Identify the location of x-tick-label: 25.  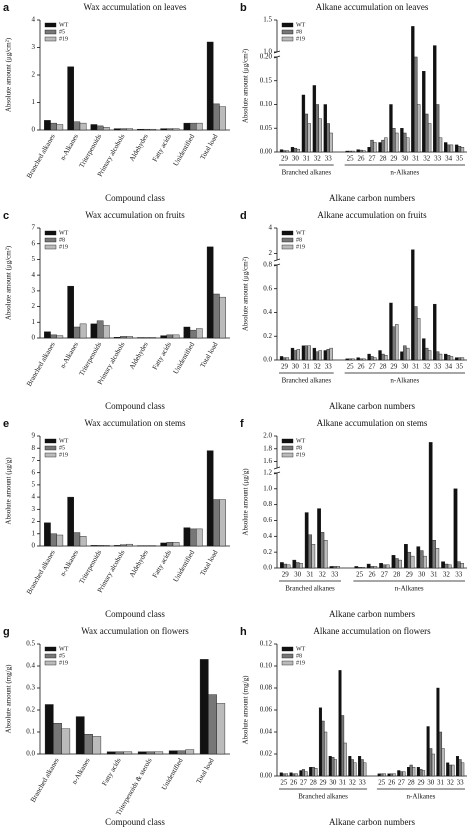
(351, 367).